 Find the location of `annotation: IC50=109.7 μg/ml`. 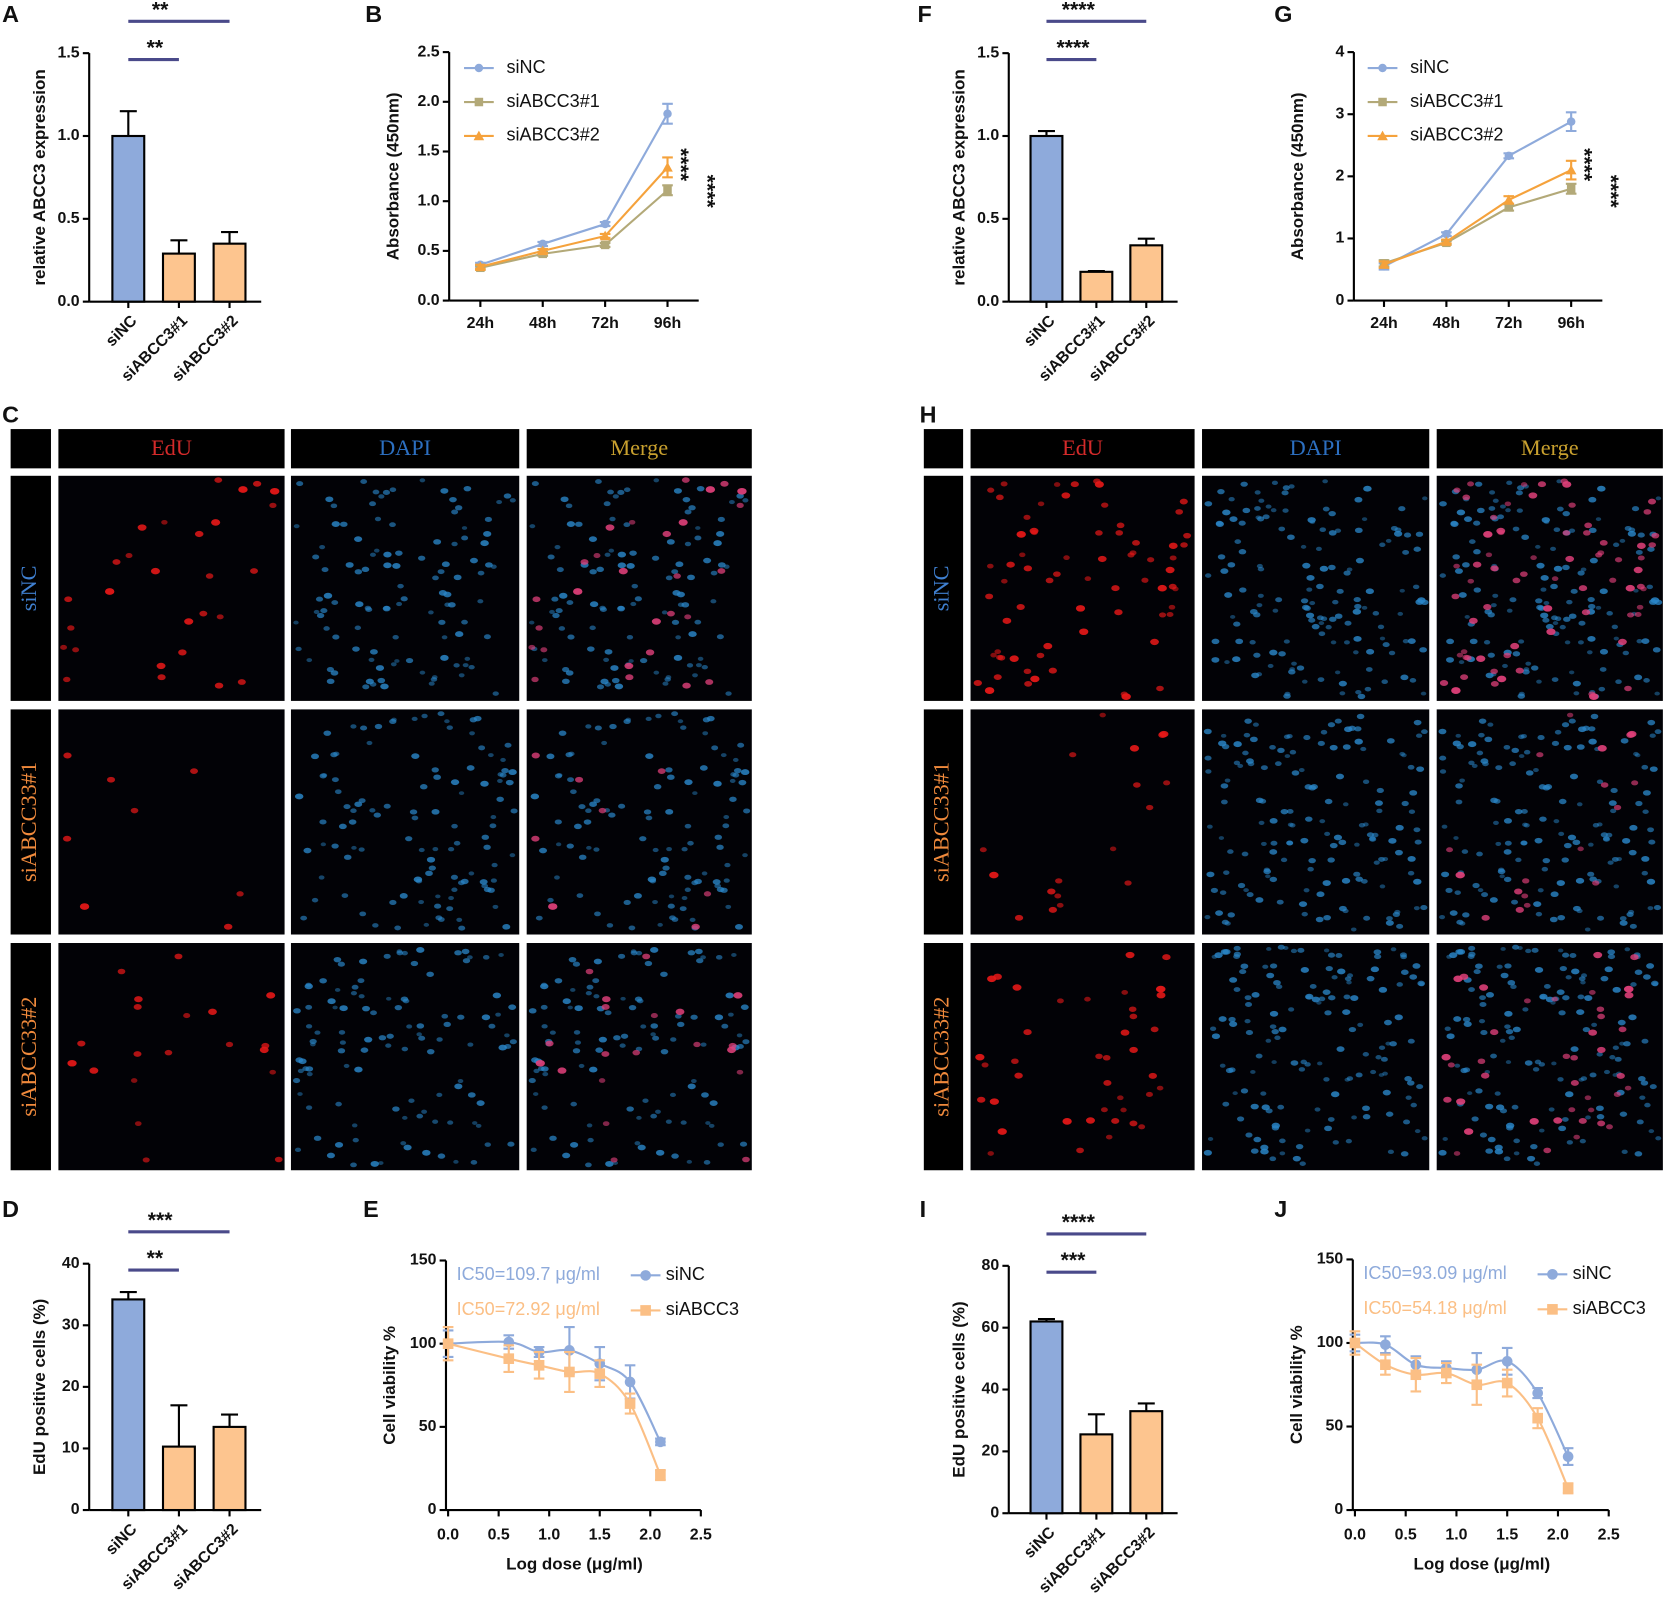

annotation: IC50=109.7 μg/ml is located at coordinates (528, 1274).